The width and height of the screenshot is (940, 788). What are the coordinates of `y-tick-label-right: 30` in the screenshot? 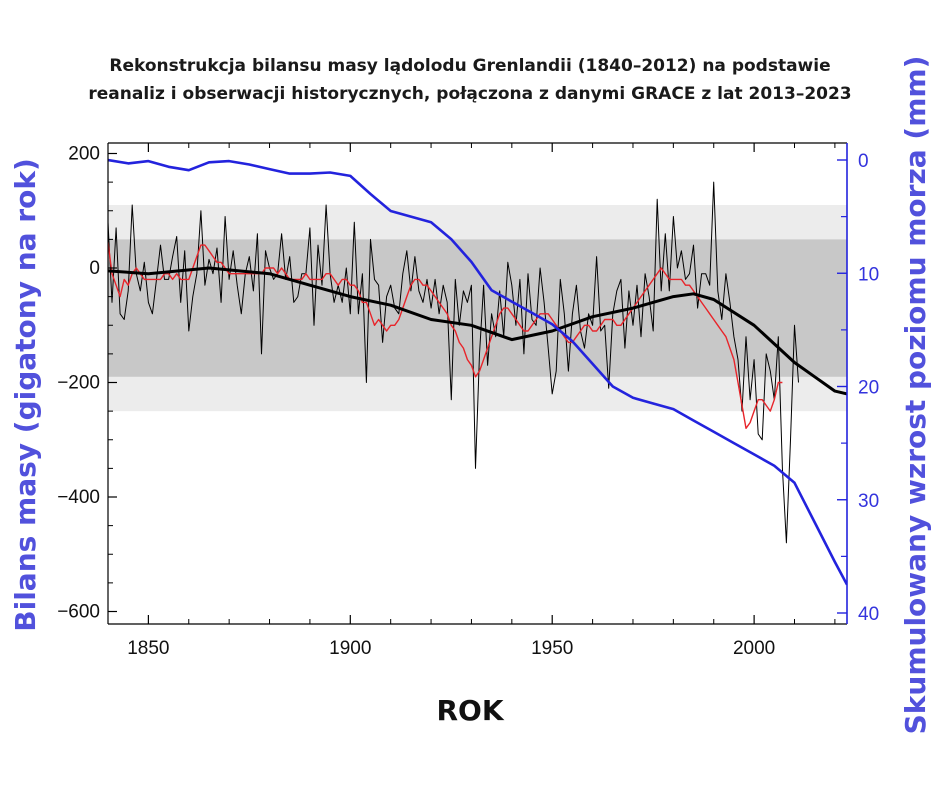 It's located at (868, 501).